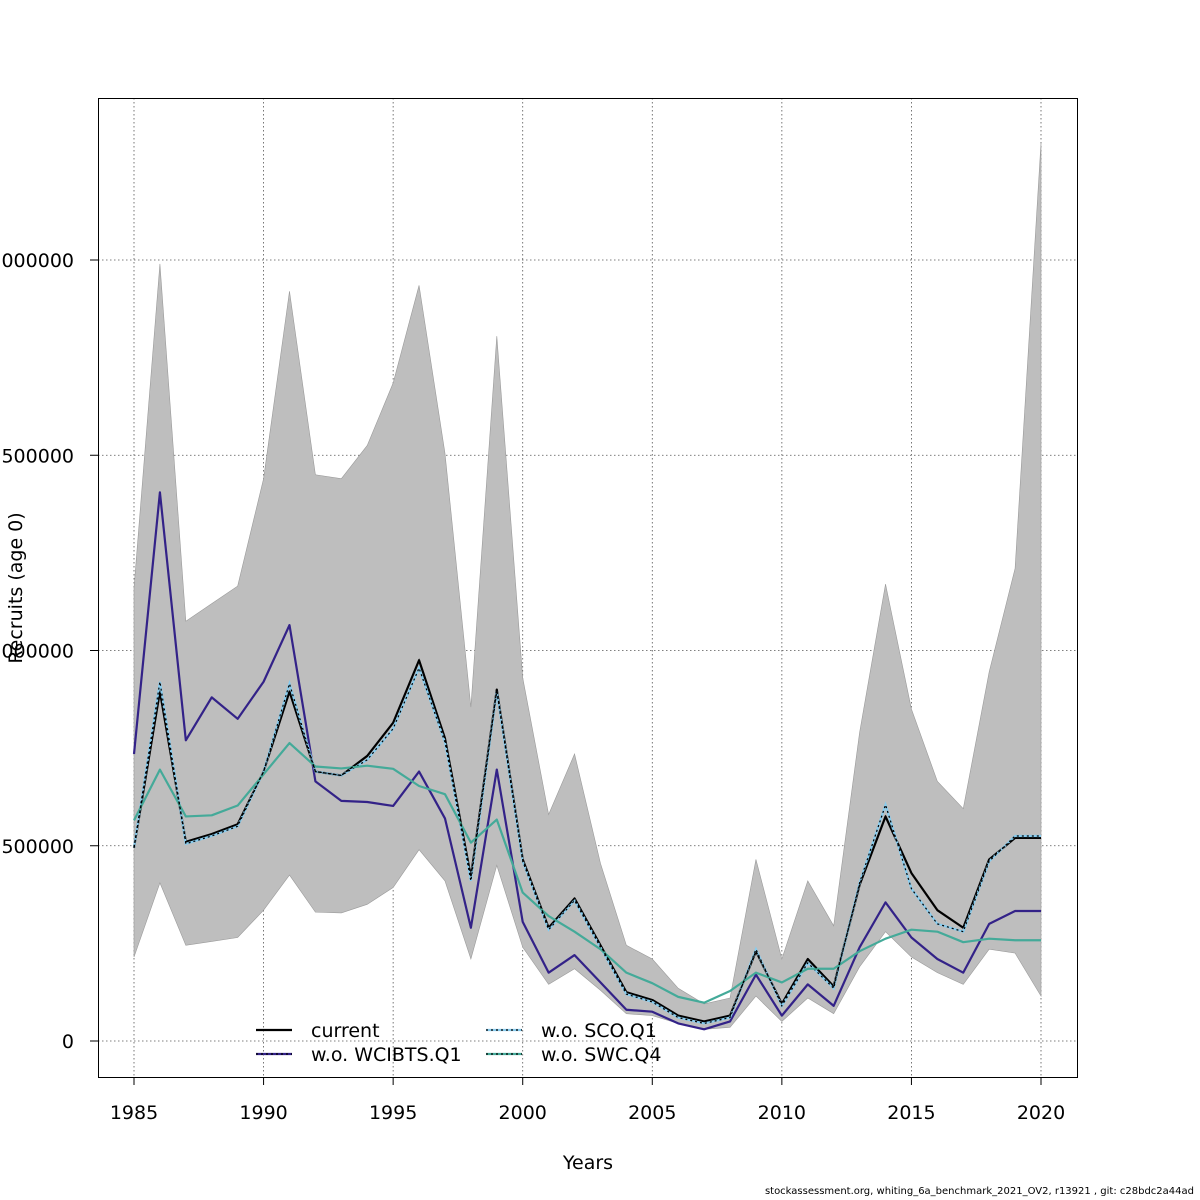 The image size is (1200, 1200). Describe the element at coordinates (393, 1113) in the screenshot. I see `x-tick-label-1995: 1995` at that location.